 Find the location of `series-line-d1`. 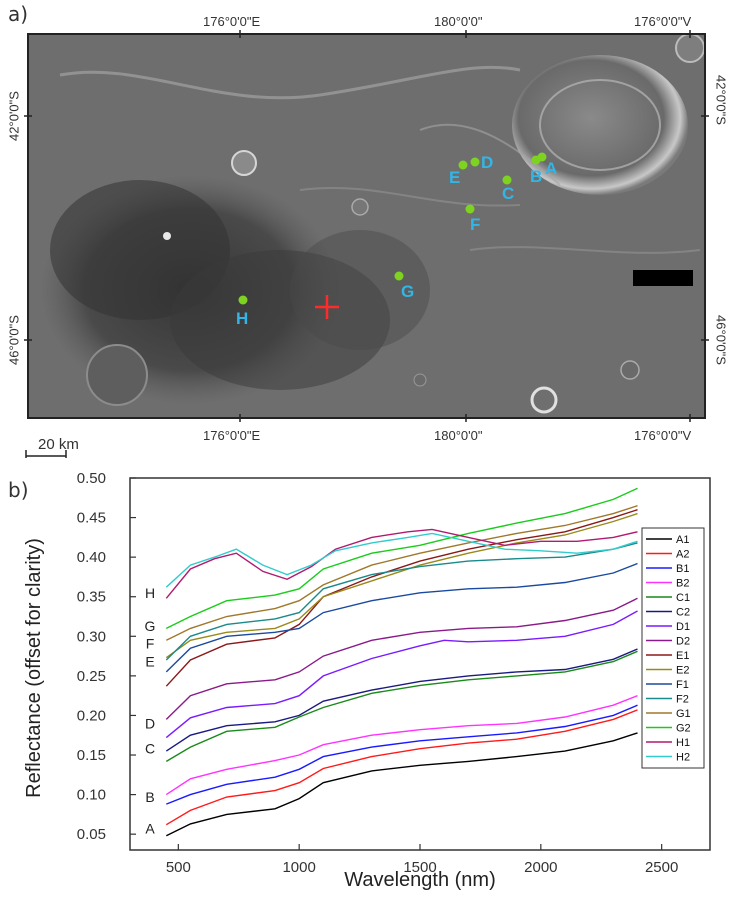

series-line-d1 is located at coordinates (401, 674).